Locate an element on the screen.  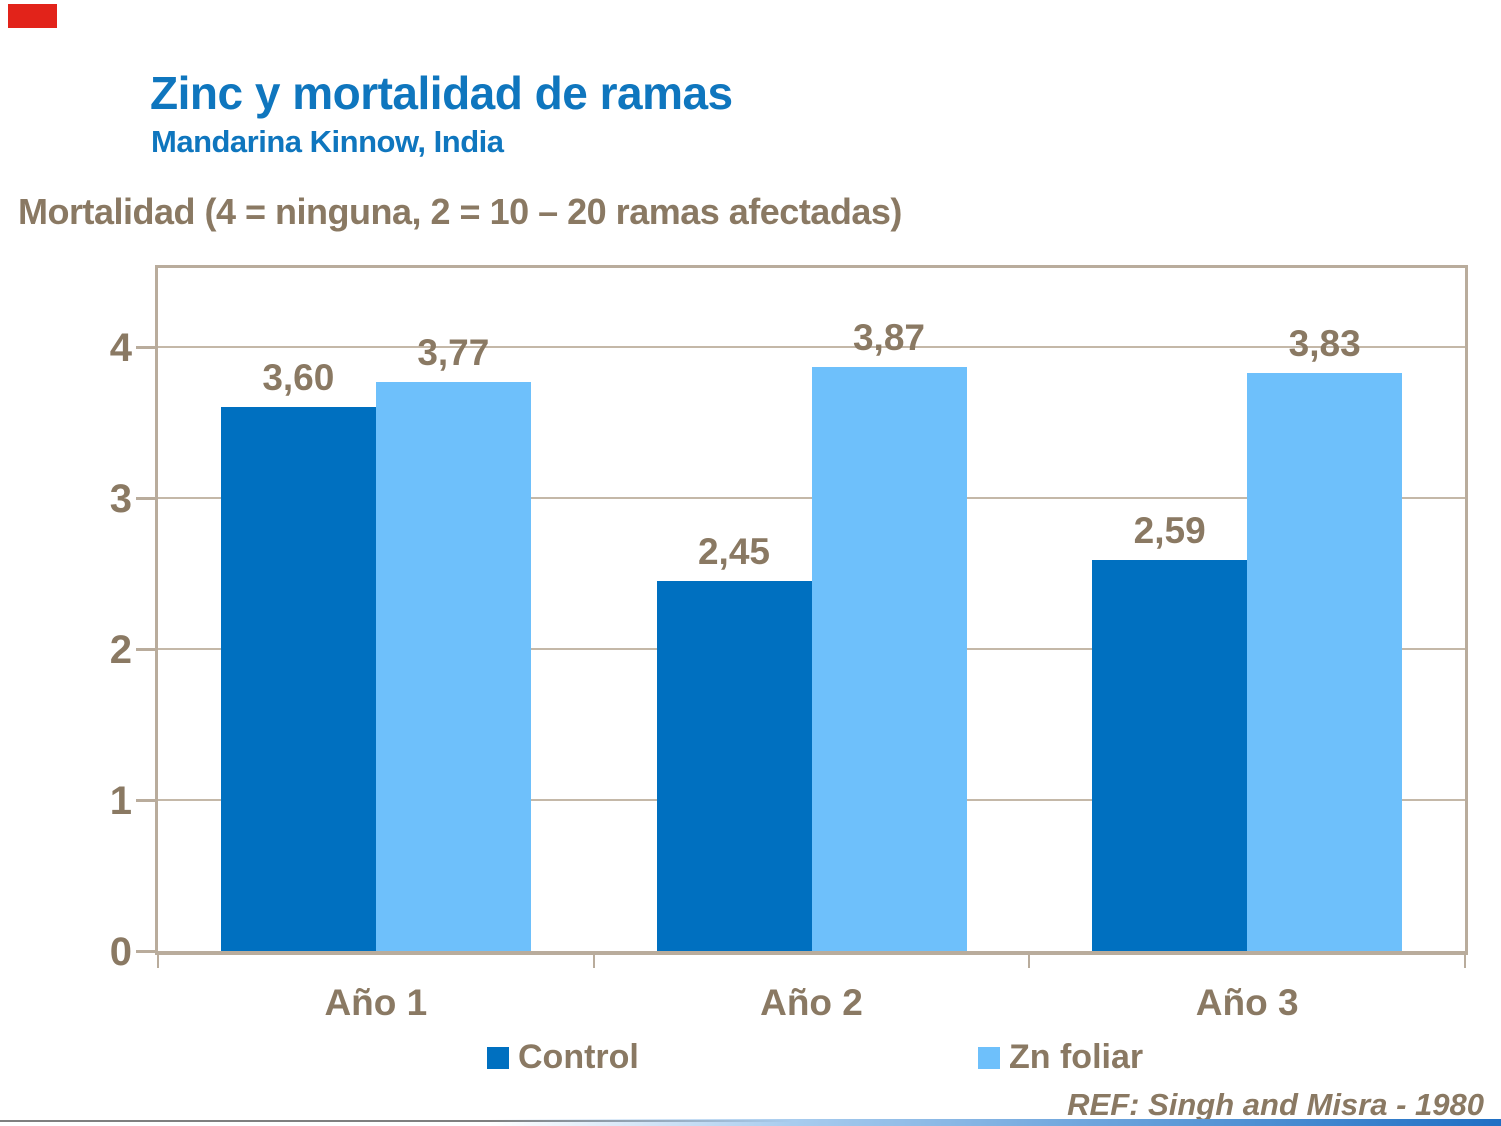
x-axis-line is located at coordinates (811, 953).